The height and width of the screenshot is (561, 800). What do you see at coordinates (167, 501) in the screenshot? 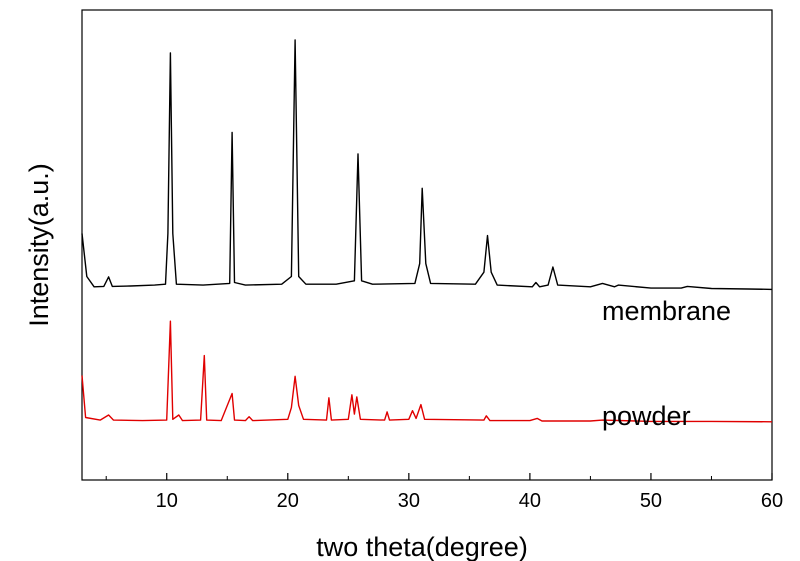
I see `x-tick-label: 10` at bounding box center [167, 501].